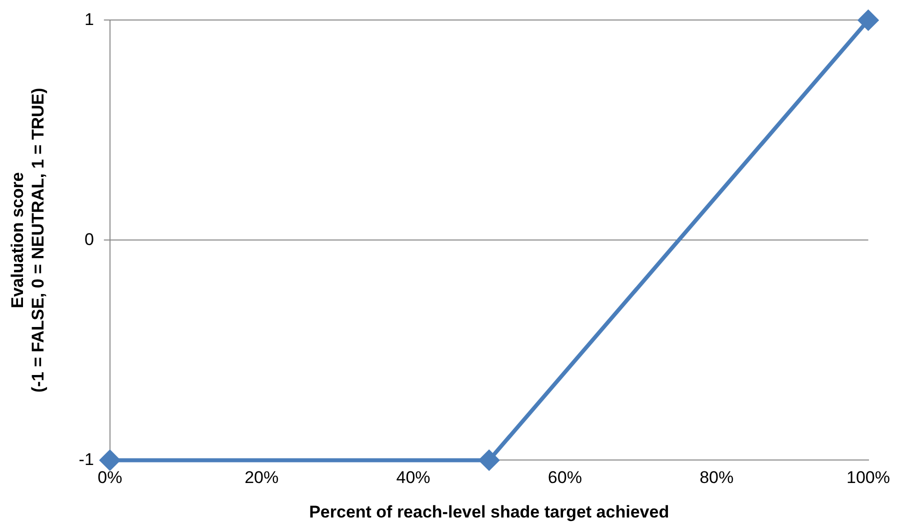 The image size is (898, 531). Describe the element at coordinates (28, 240) in the screenshot. I see `y-axis-title: Evaluation score (-1 = FALSE, 0 = NEUTRAL, 1 = TRUE)` at that location.